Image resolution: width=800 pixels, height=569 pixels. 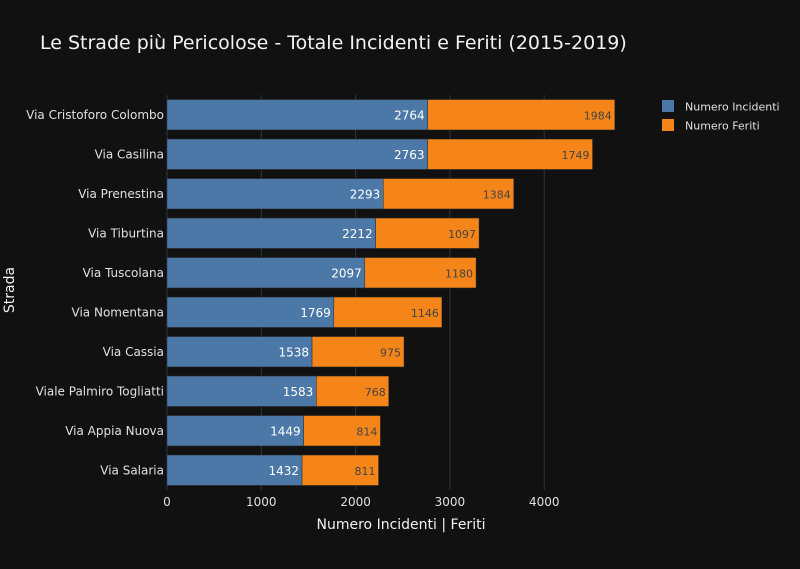 What do you see at coordinates (366, 431) in the screenshot?
I see `data-label-feriti: 814` at bounding box center [366, 431].